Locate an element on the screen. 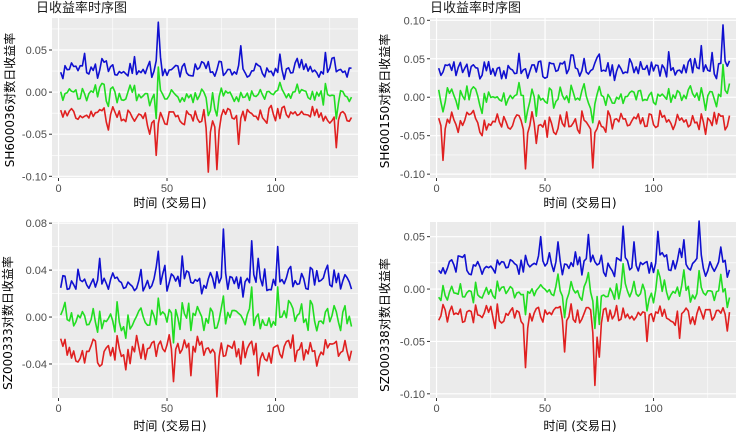  y-axis-label: SZ000338对数日收益率 is located at coordinates (384, 325).